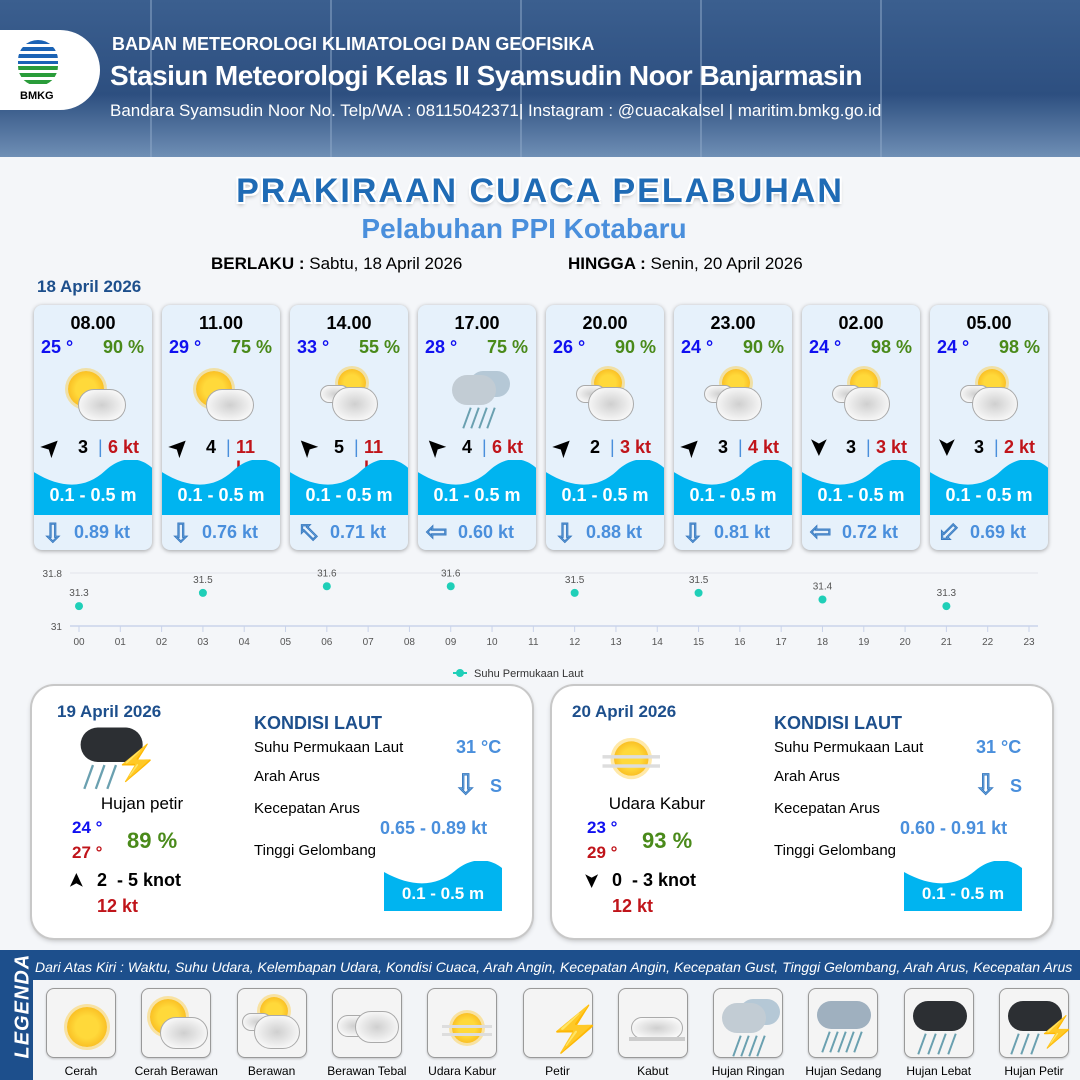  Describe the element at coordinates (109, 711) in the screenshot. I see `summary-date: 19 April 2026` at that location.